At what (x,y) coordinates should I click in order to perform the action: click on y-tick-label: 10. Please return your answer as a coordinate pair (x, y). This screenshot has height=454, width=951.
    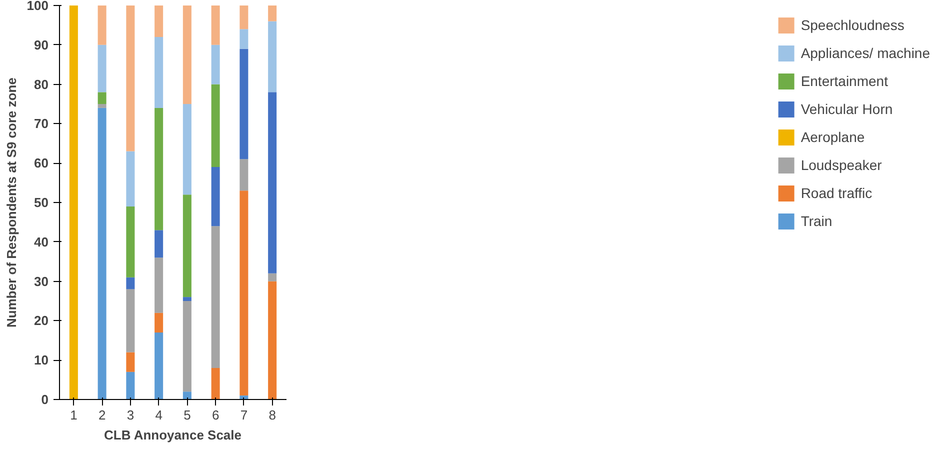
    Looking at the image, I should click on (41, 360).